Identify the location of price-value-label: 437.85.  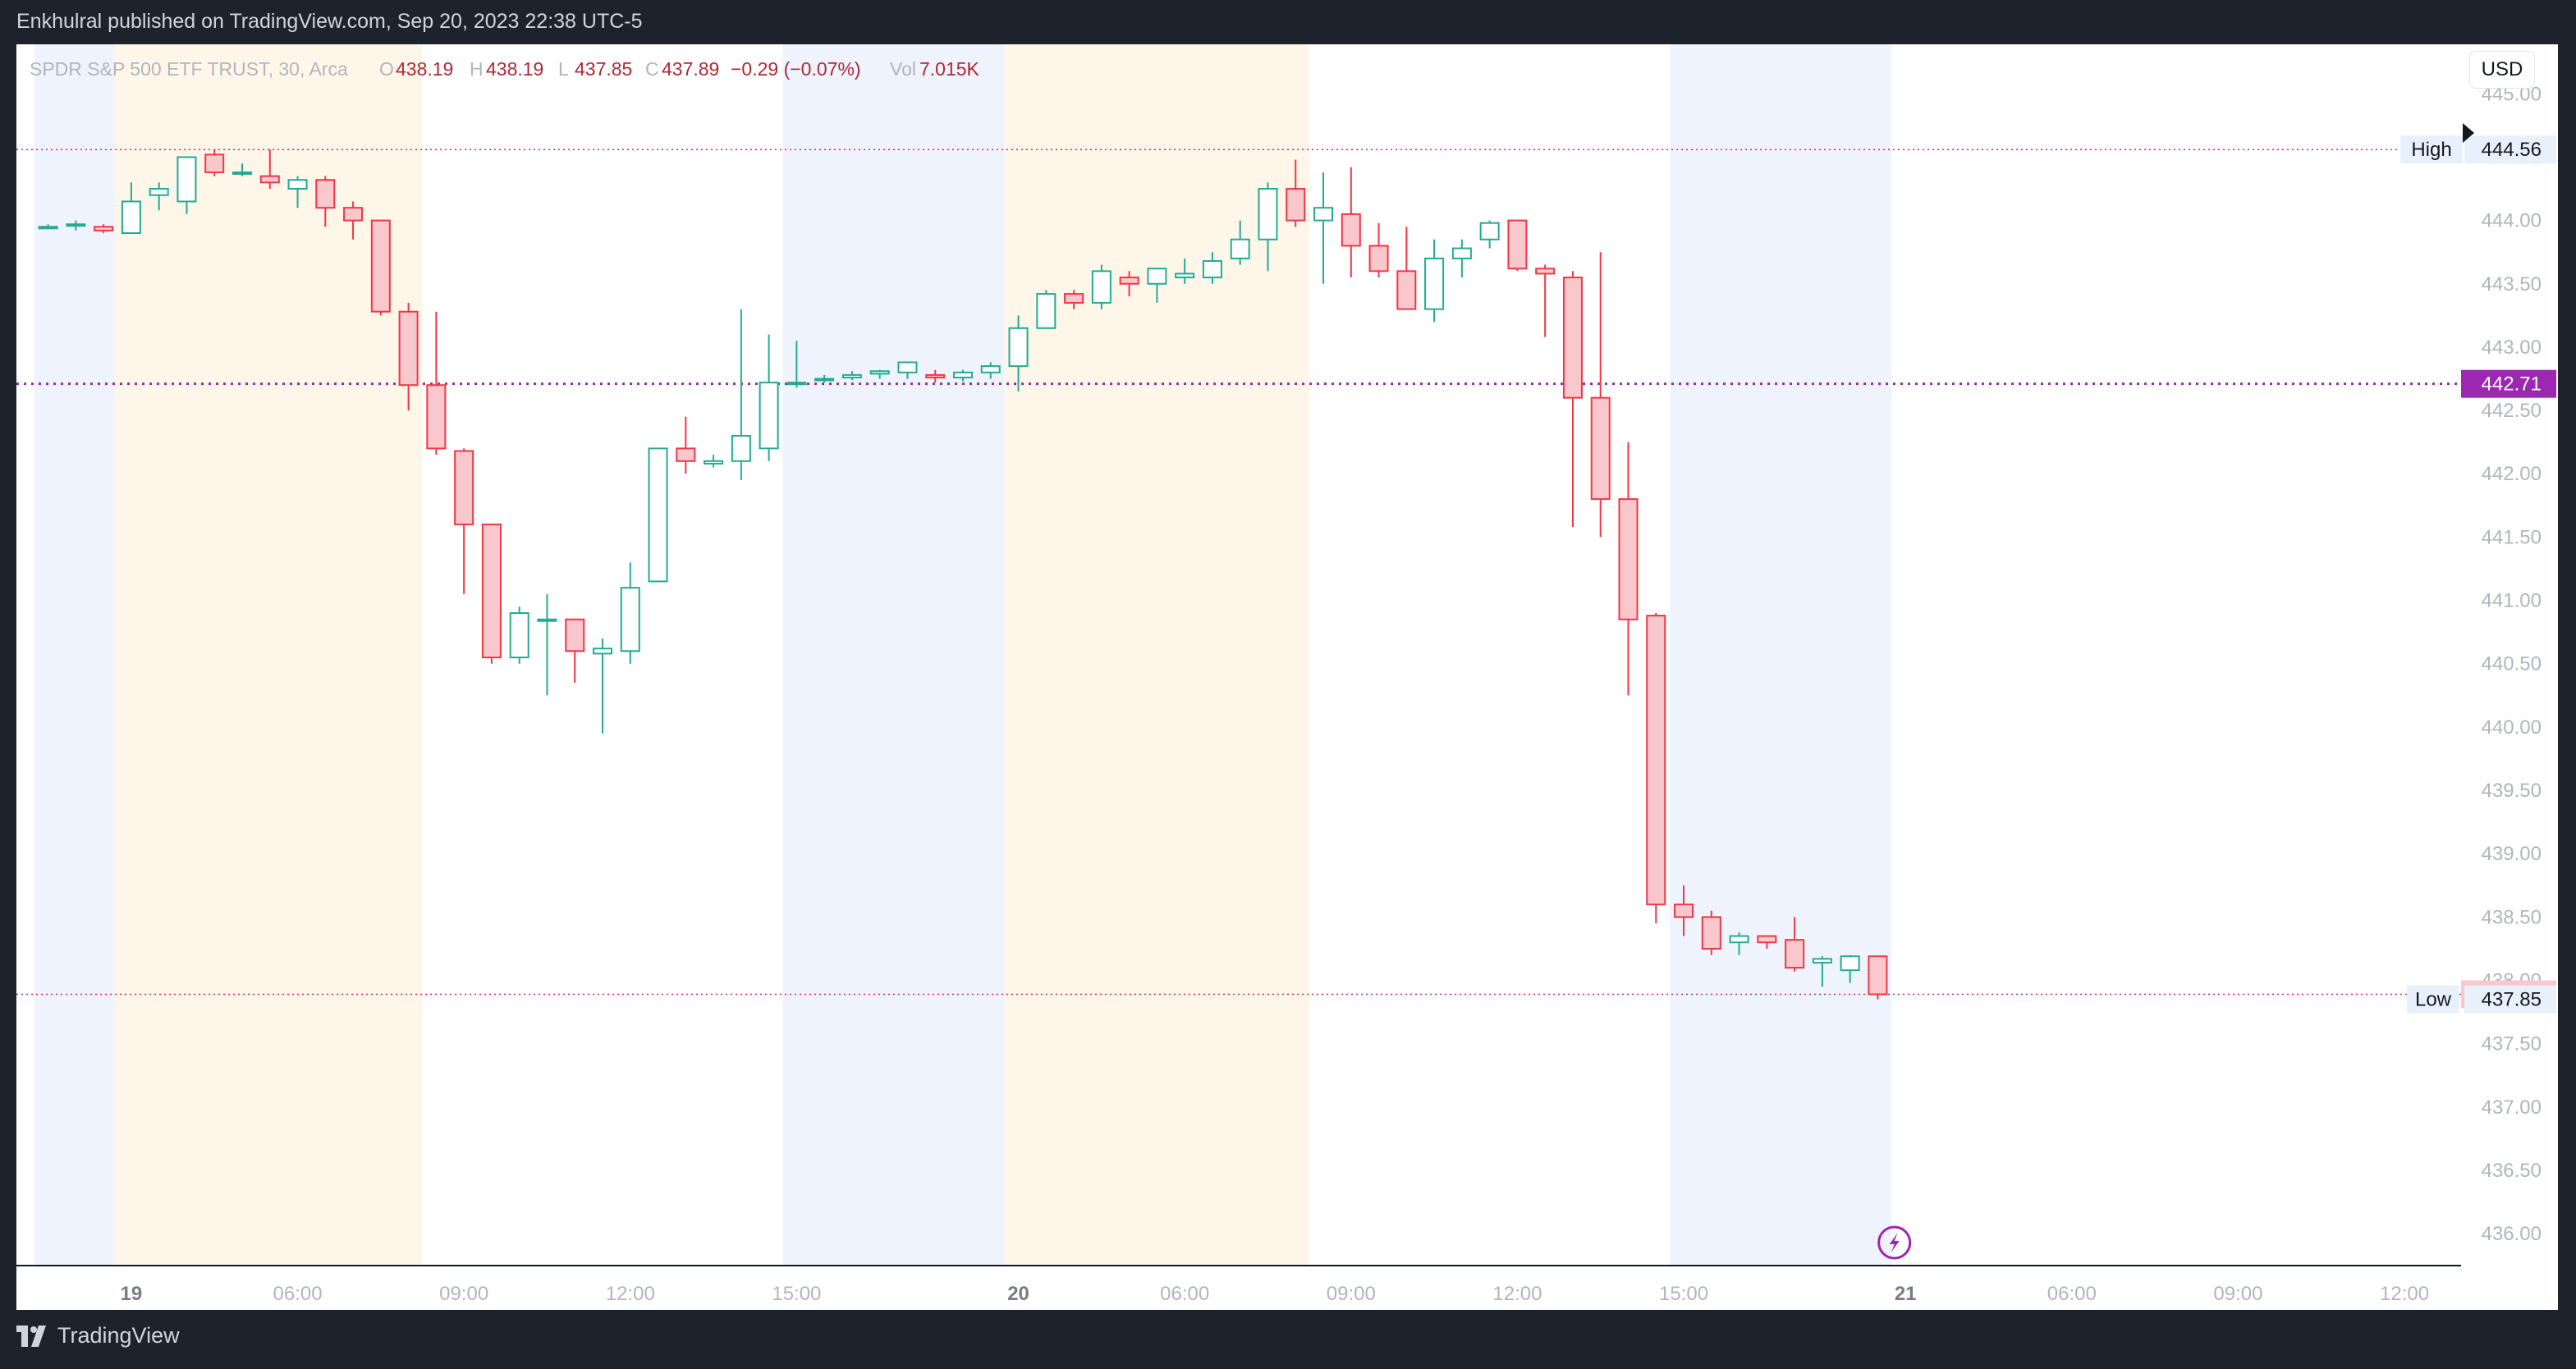
(2512, 1000).